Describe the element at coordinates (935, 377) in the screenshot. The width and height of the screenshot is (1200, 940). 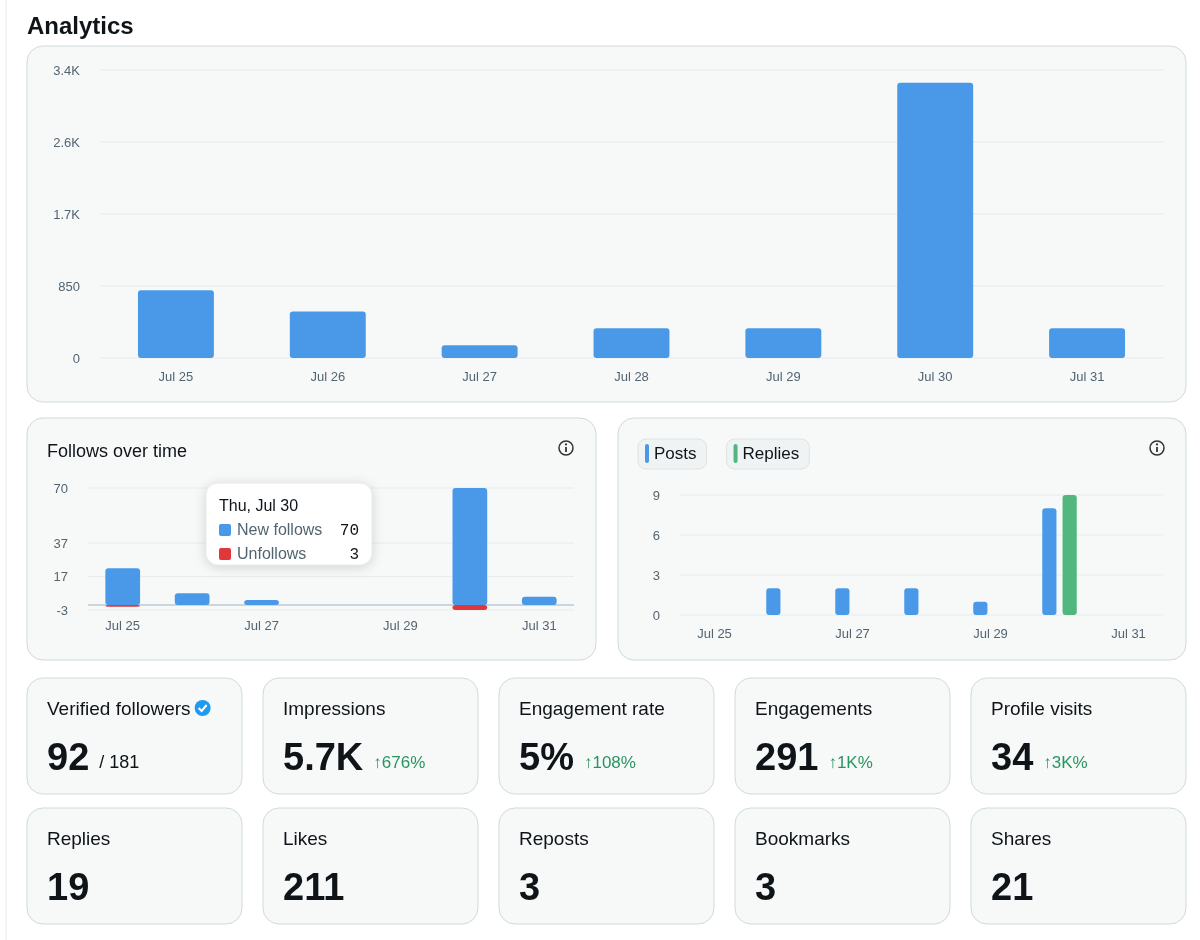
I see `x-tick-label: Jul 30` at that location.